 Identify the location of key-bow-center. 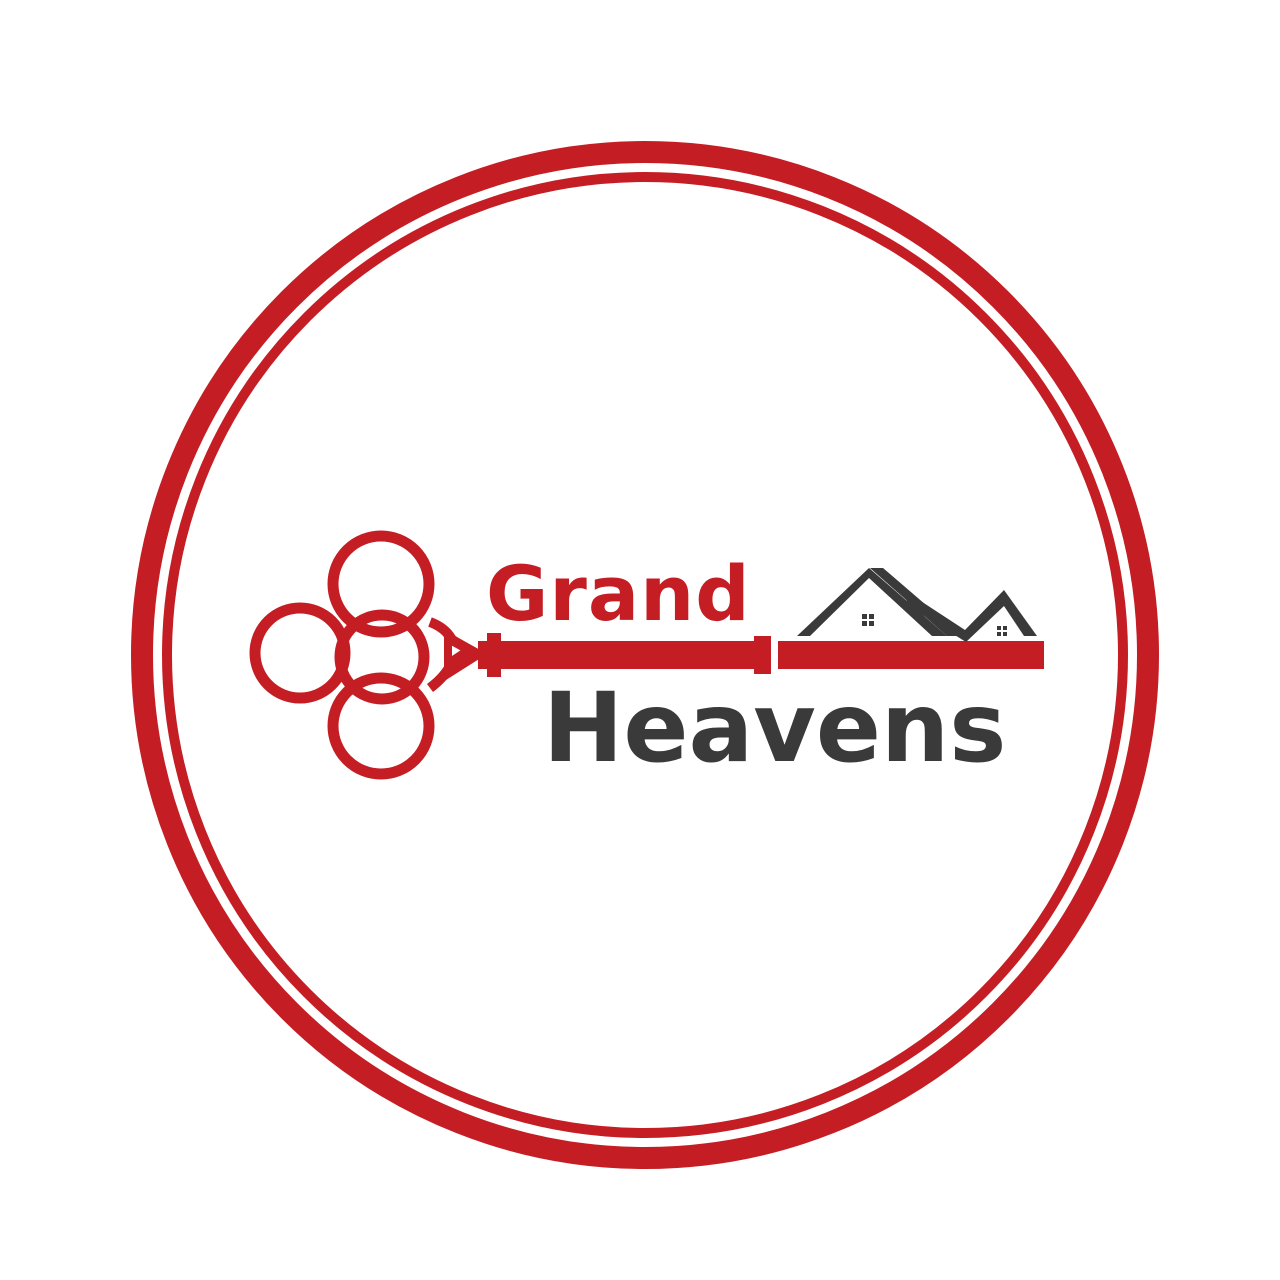
(382, 657).